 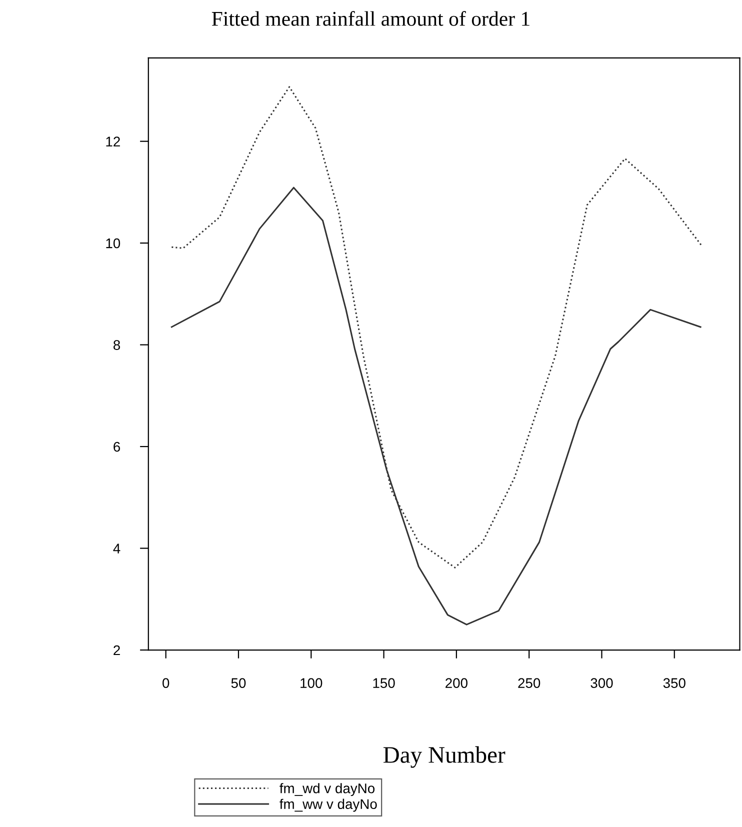 I want to click on x-axis-title: Day Number, so click(x=444, y=757).